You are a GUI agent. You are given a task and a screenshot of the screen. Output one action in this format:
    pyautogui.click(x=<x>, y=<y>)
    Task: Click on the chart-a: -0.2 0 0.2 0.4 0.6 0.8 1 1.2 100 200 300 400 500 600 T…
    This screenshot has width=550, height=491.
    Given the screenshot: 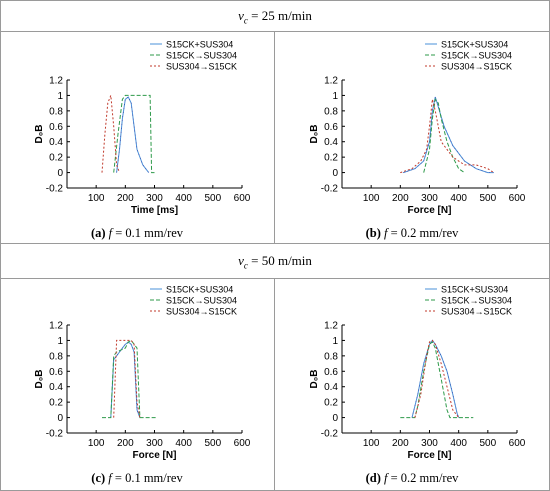 What is the action you would take?
    pyautogui.click(x=142, y=128)
    